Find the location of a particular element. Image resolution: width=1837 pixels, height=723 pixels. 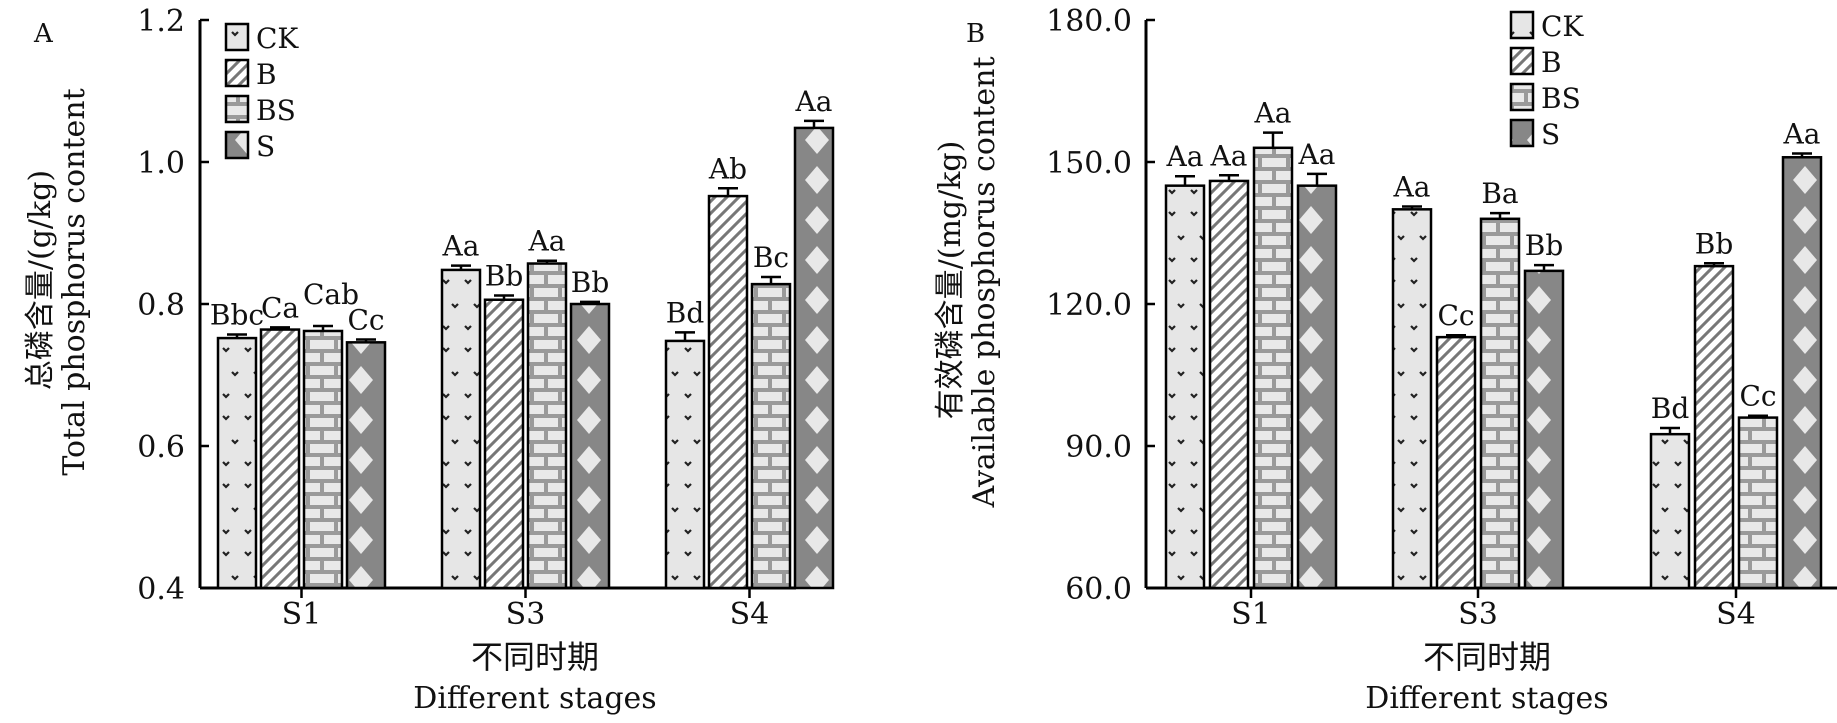

significance-label: Ca is located at coordinates (280, 307).